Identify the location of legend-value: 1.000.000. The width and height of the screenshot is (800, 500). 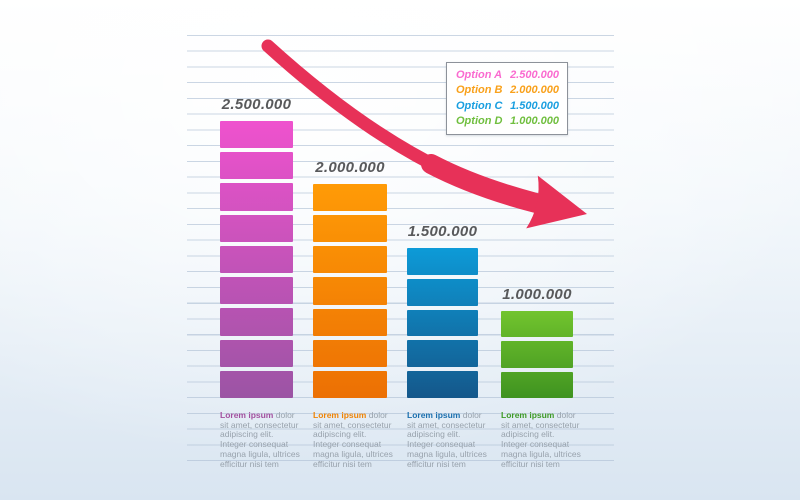
(534, 121).